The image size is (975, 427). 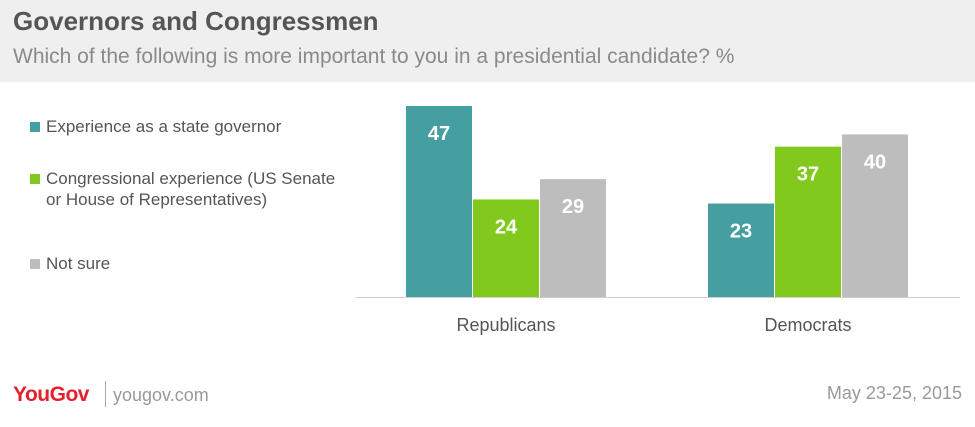 What do you see at coordinates (807, 325) in the screenshot?
I see `category-label-democrats: Democrats` at bounding box center [807, 325].